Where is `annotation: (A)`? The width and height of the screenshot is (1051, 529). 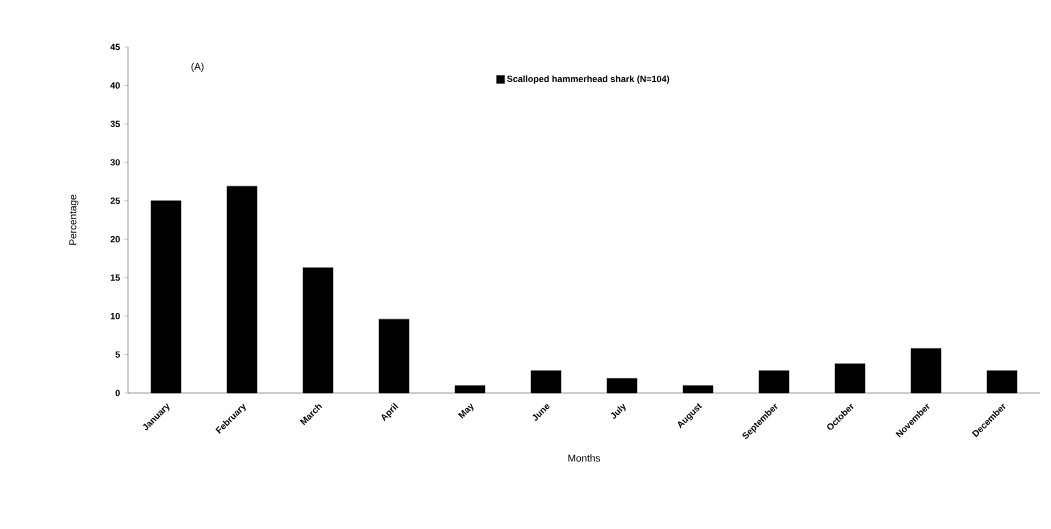
annotation: (A) is located at coordinates (197, 67).